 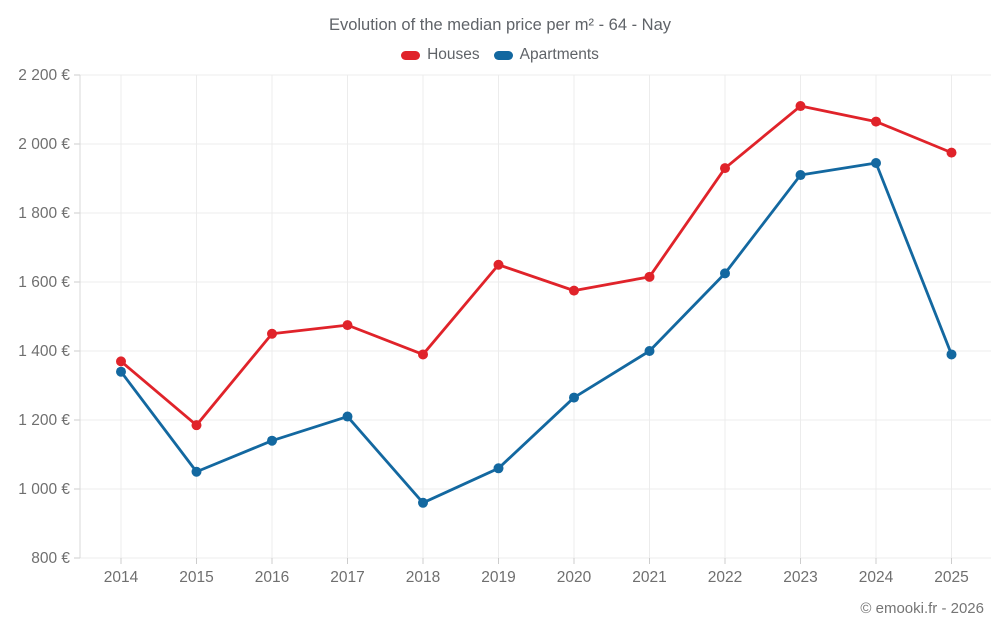 What do you see at coordinates (498, 577) in the screenshot?
I see `x-axis-label: 2019` at bounding box center [498, 577].